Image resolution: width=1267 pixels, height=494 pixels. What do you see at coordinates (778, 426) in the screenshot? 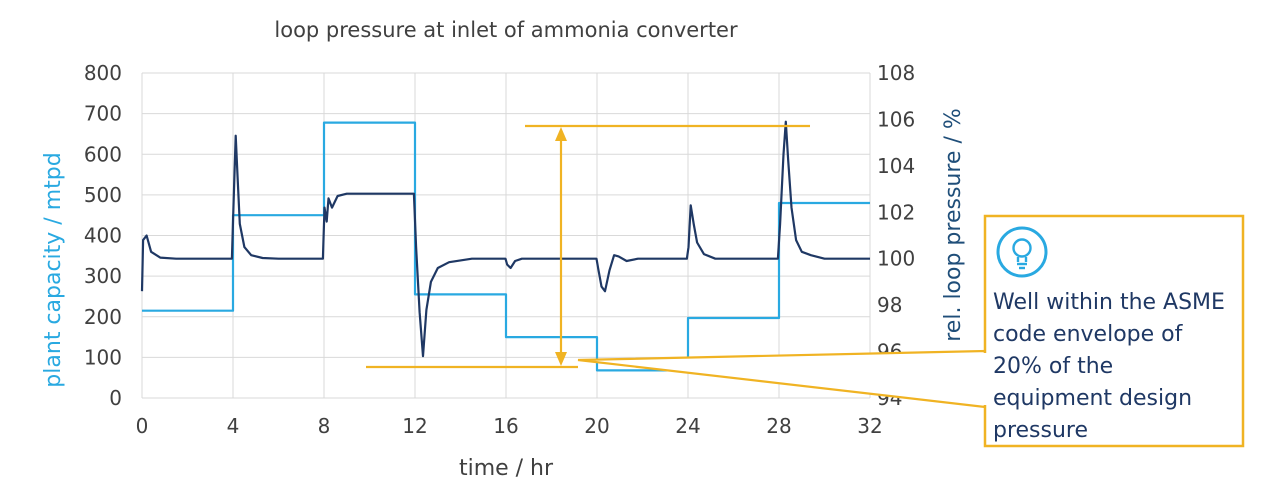
I see `x-tick-label: 28` at bounding box center [778, 426].